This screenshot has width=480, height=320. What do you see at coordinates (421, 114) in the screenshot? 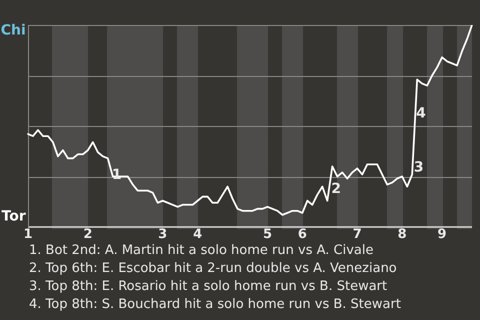
I see `annotation: 4` at bounding box center [421, 114].